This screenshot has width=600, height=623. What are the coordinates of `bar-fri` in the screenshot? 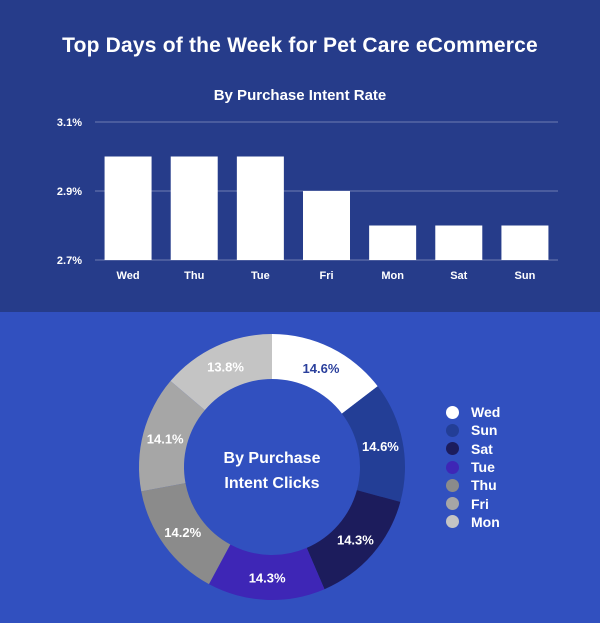 It's located at (326, 225).